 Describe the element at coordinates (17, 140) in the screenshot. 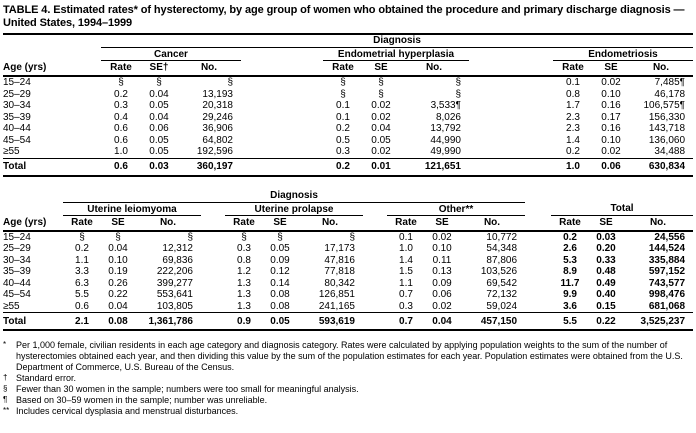

I see `age-cell: 45–54` at that location.